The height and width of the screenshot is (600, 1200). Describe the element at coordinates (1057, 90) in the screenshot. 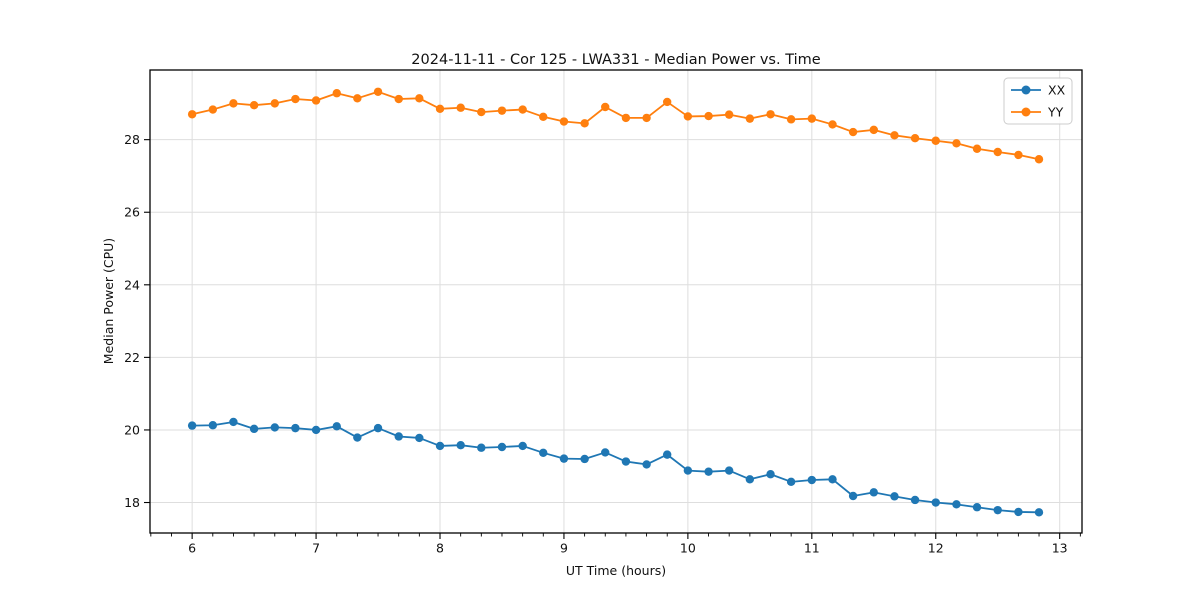

I see `legend-label-xx: XX` at that location.